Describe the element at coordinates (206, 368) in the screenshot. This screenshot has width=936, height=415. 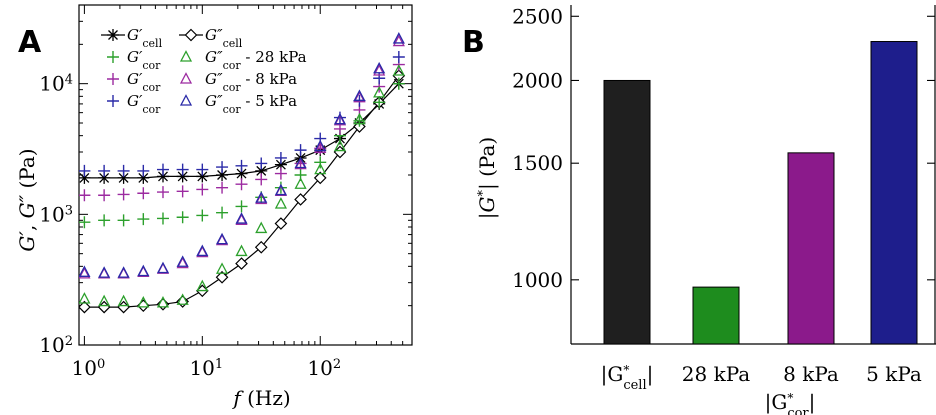
I see `x-tick-label: 101` at that location.